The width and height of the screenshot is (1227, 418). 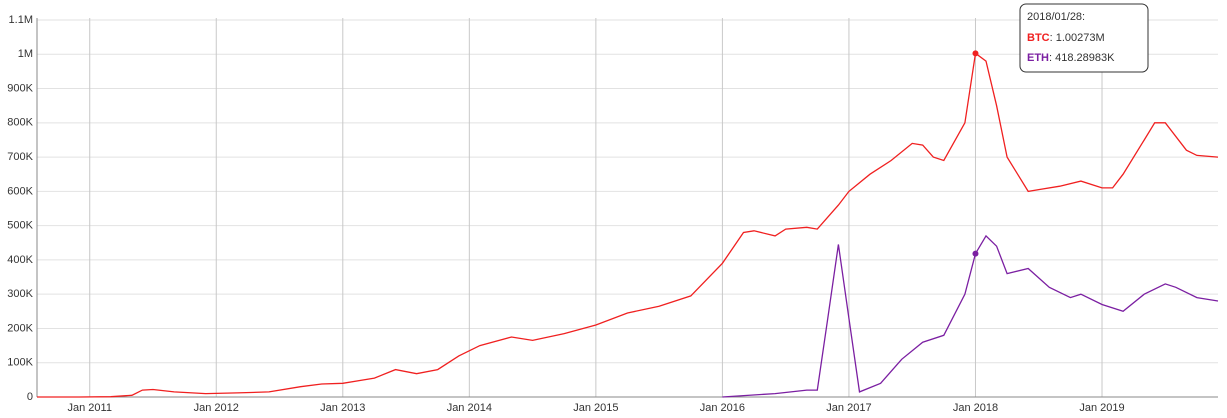 What do you see at coordinates (469, 408) in the screenshot?
I see `x-tick-label: Jan 2014` at bounding box center [469, 408].